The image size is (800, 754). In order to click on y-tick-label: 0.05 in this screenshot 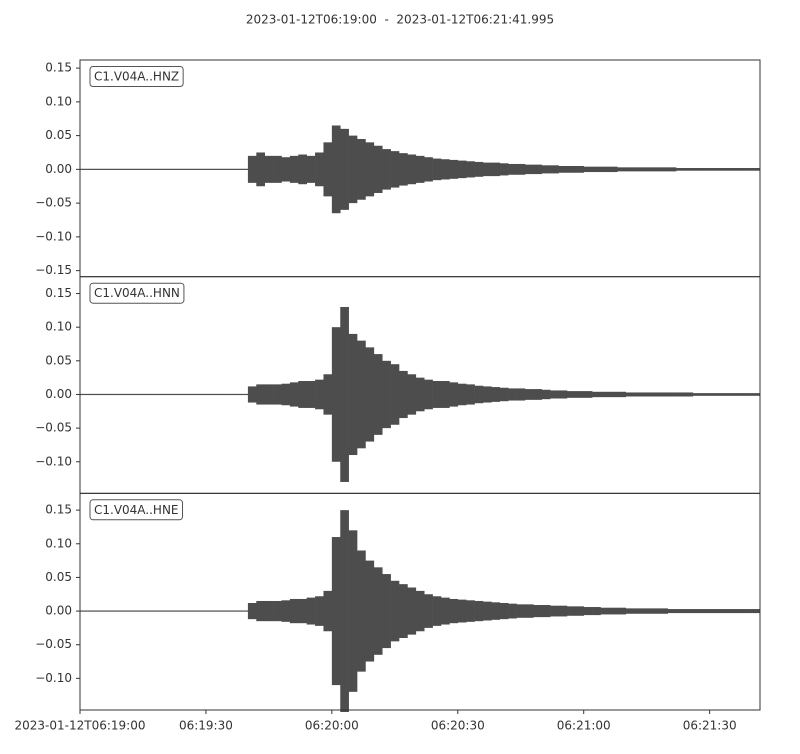, I will do `click(58, 135)`.